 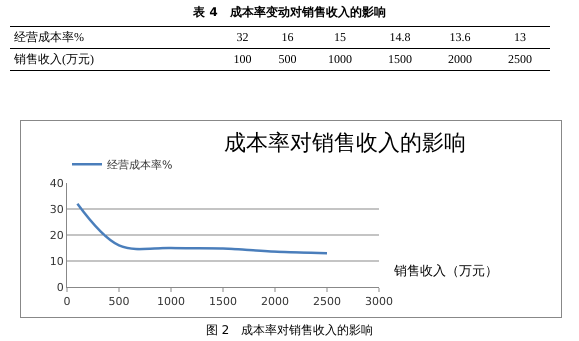 What do you see at coordinates (340, 59) in the screenshot?
I see `text: 1000` at bounding box center [340, 59].